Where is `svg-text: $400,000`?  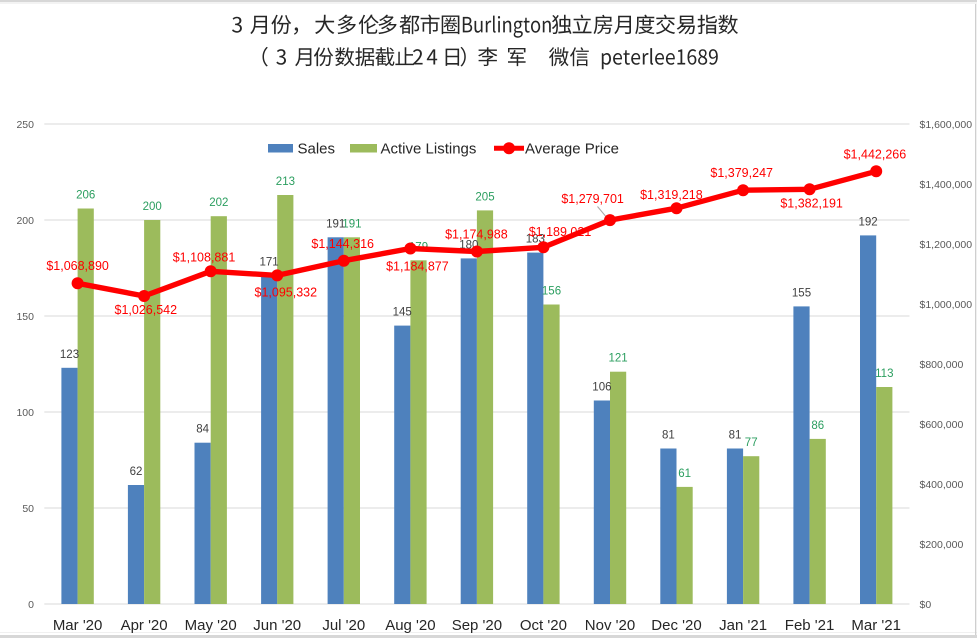
svg-text: $400,000 is located at coordinates (942, 485).